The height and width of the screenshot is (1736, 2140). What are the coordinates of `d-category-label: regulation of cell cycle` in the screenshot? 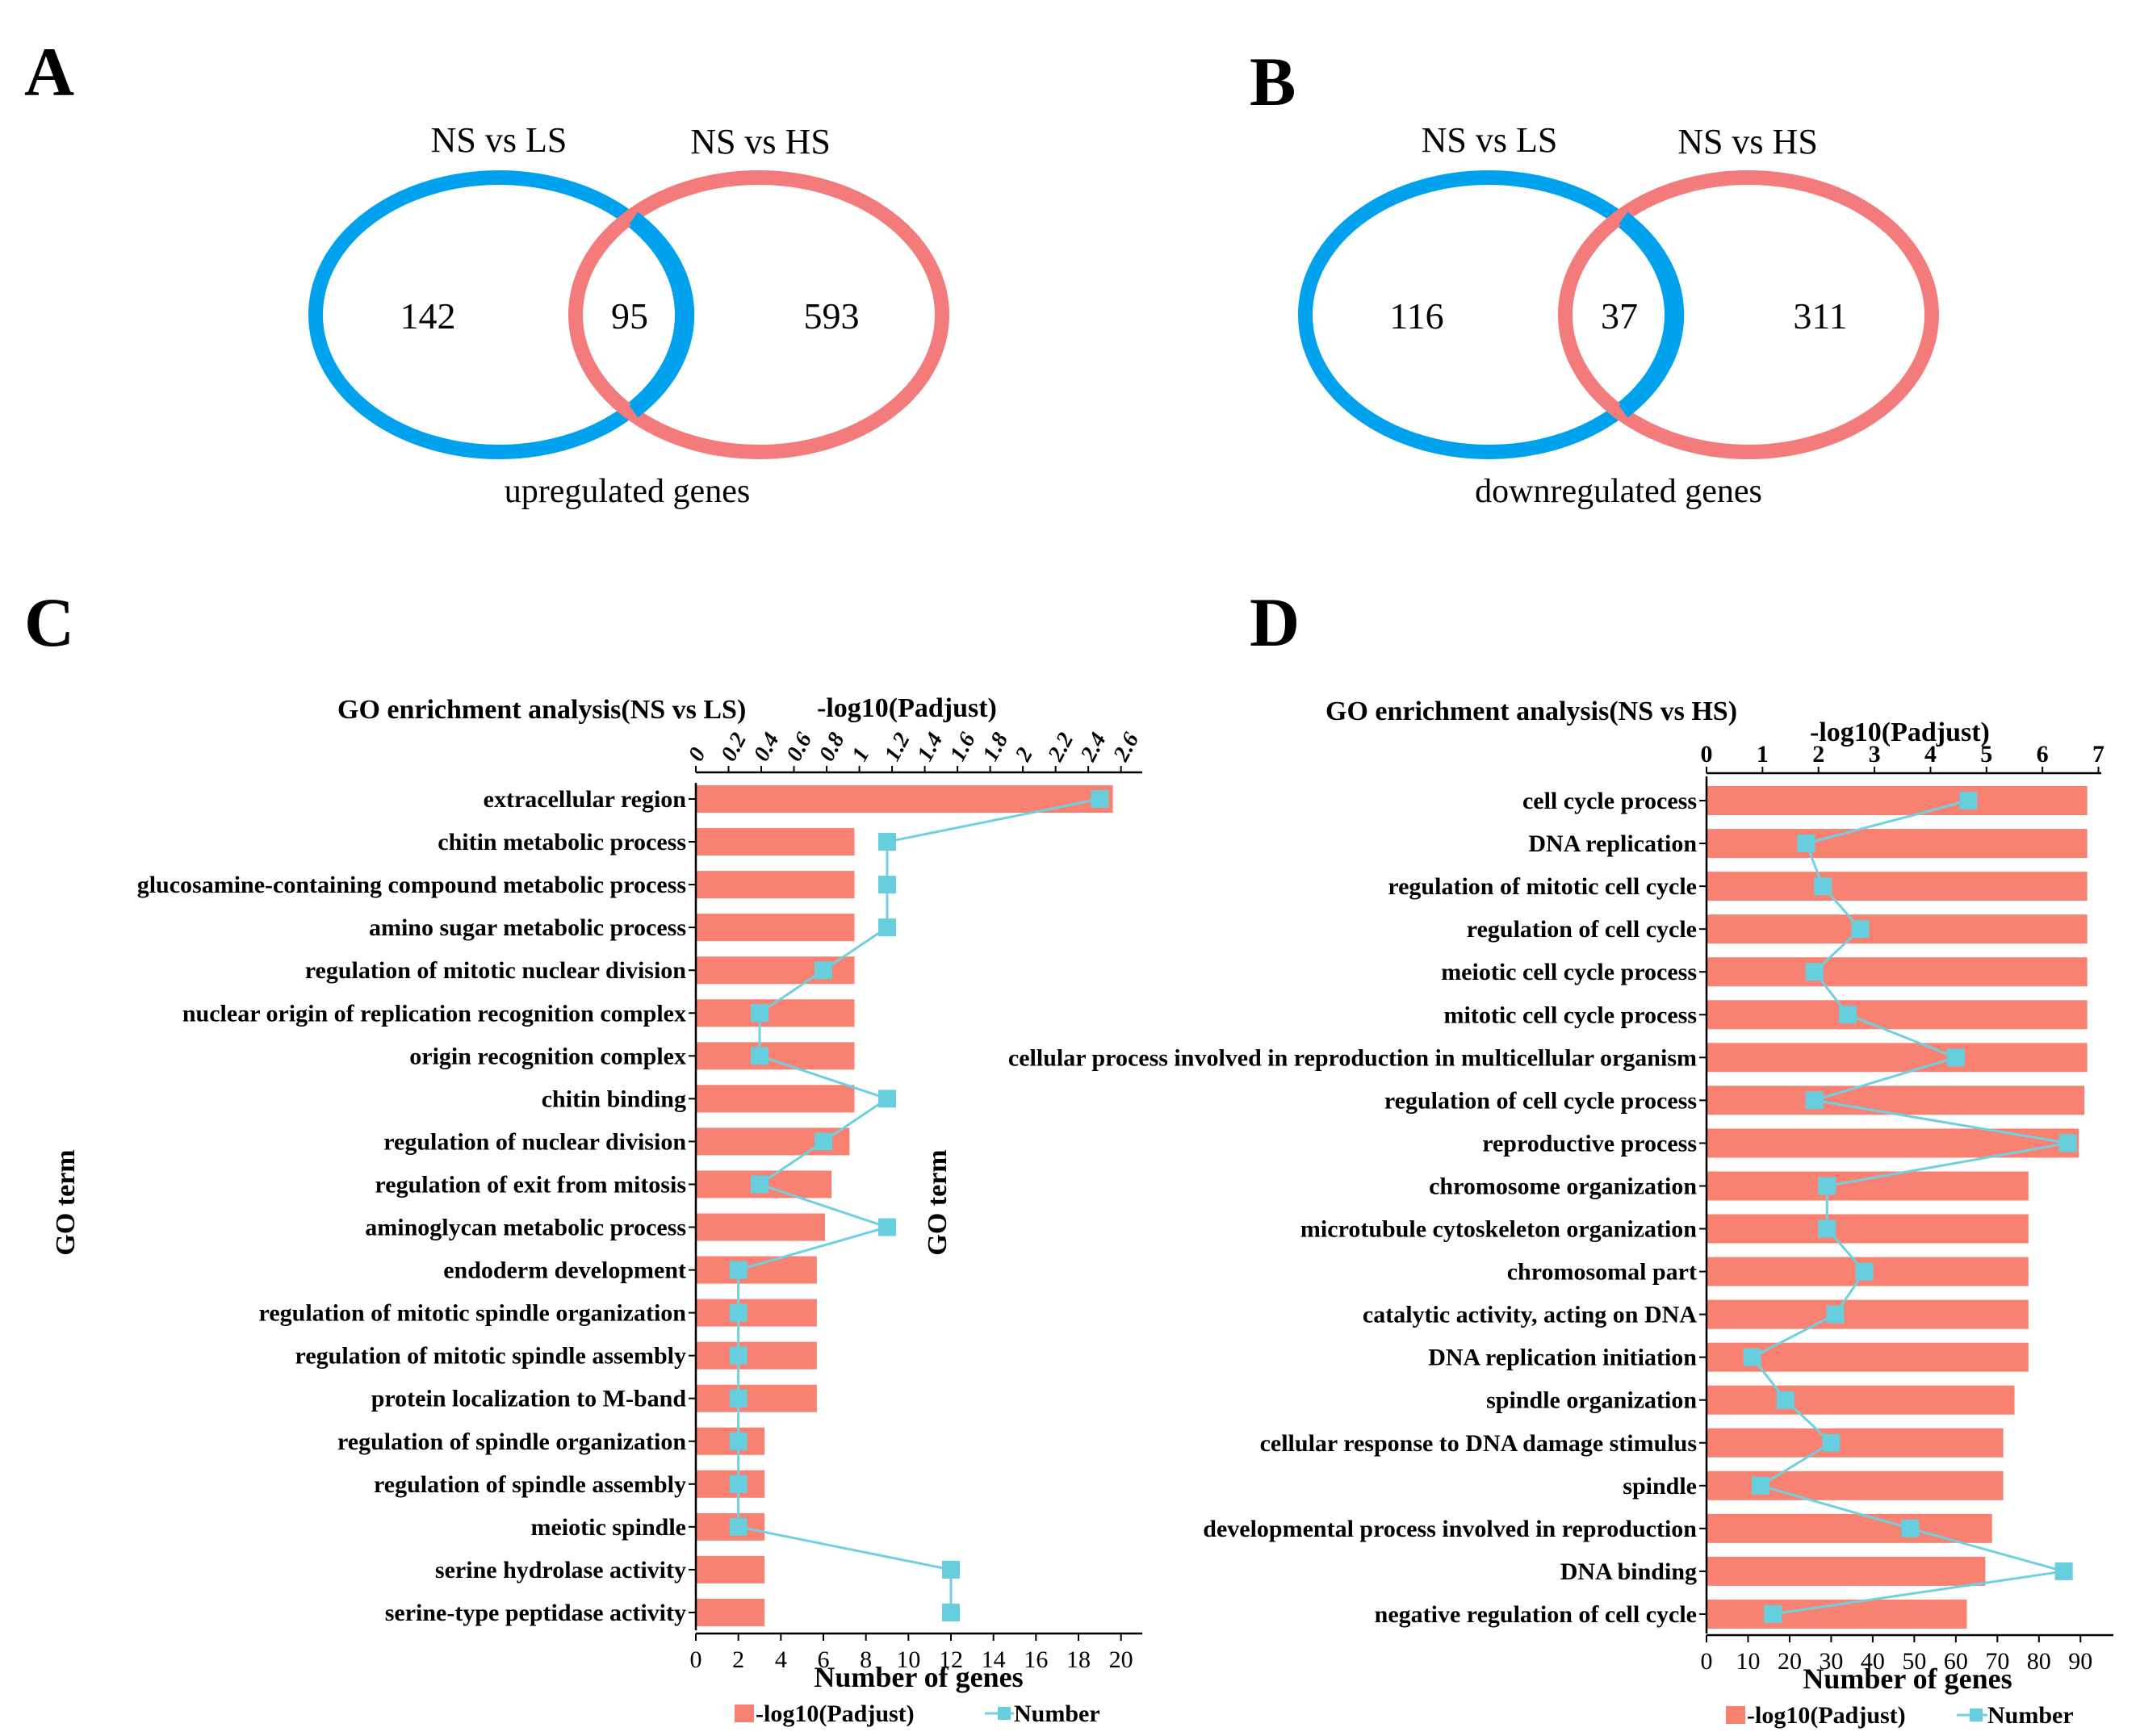 It's located at (1582, 929).